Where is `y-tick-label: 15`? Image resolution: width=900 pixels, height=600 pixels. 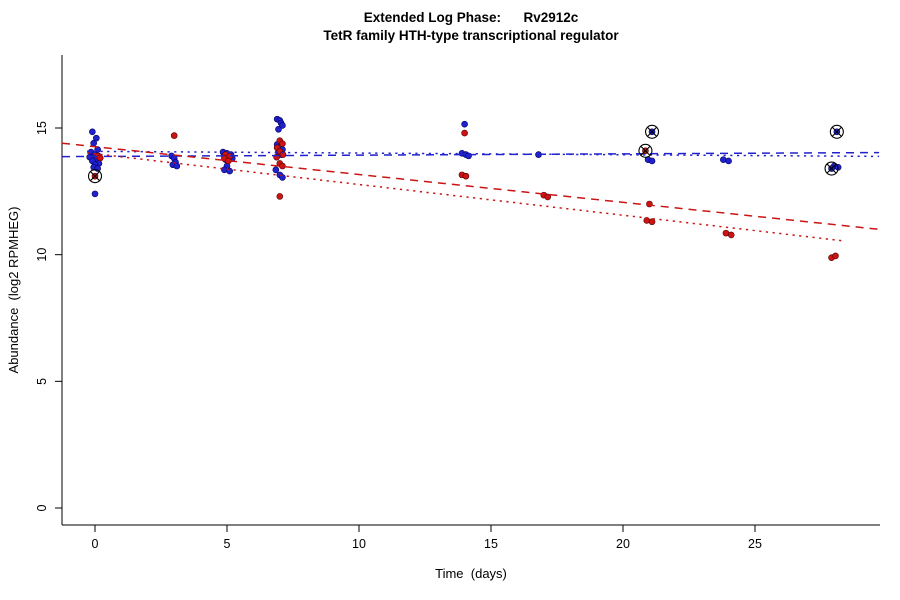 y-tick-label: 15 is located at coordinates (42, 128).